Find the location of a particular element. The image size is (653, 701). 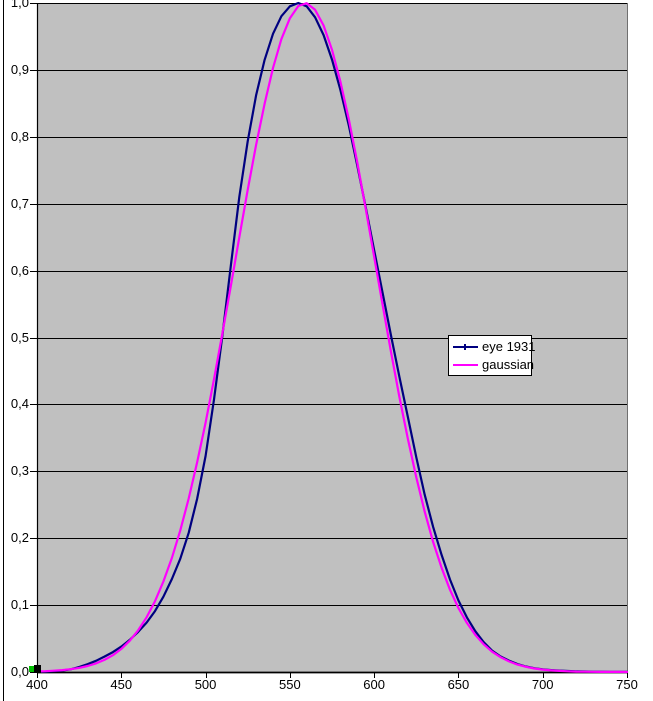

y-tick-label: 1,0 is located at coordinates (19, 5).